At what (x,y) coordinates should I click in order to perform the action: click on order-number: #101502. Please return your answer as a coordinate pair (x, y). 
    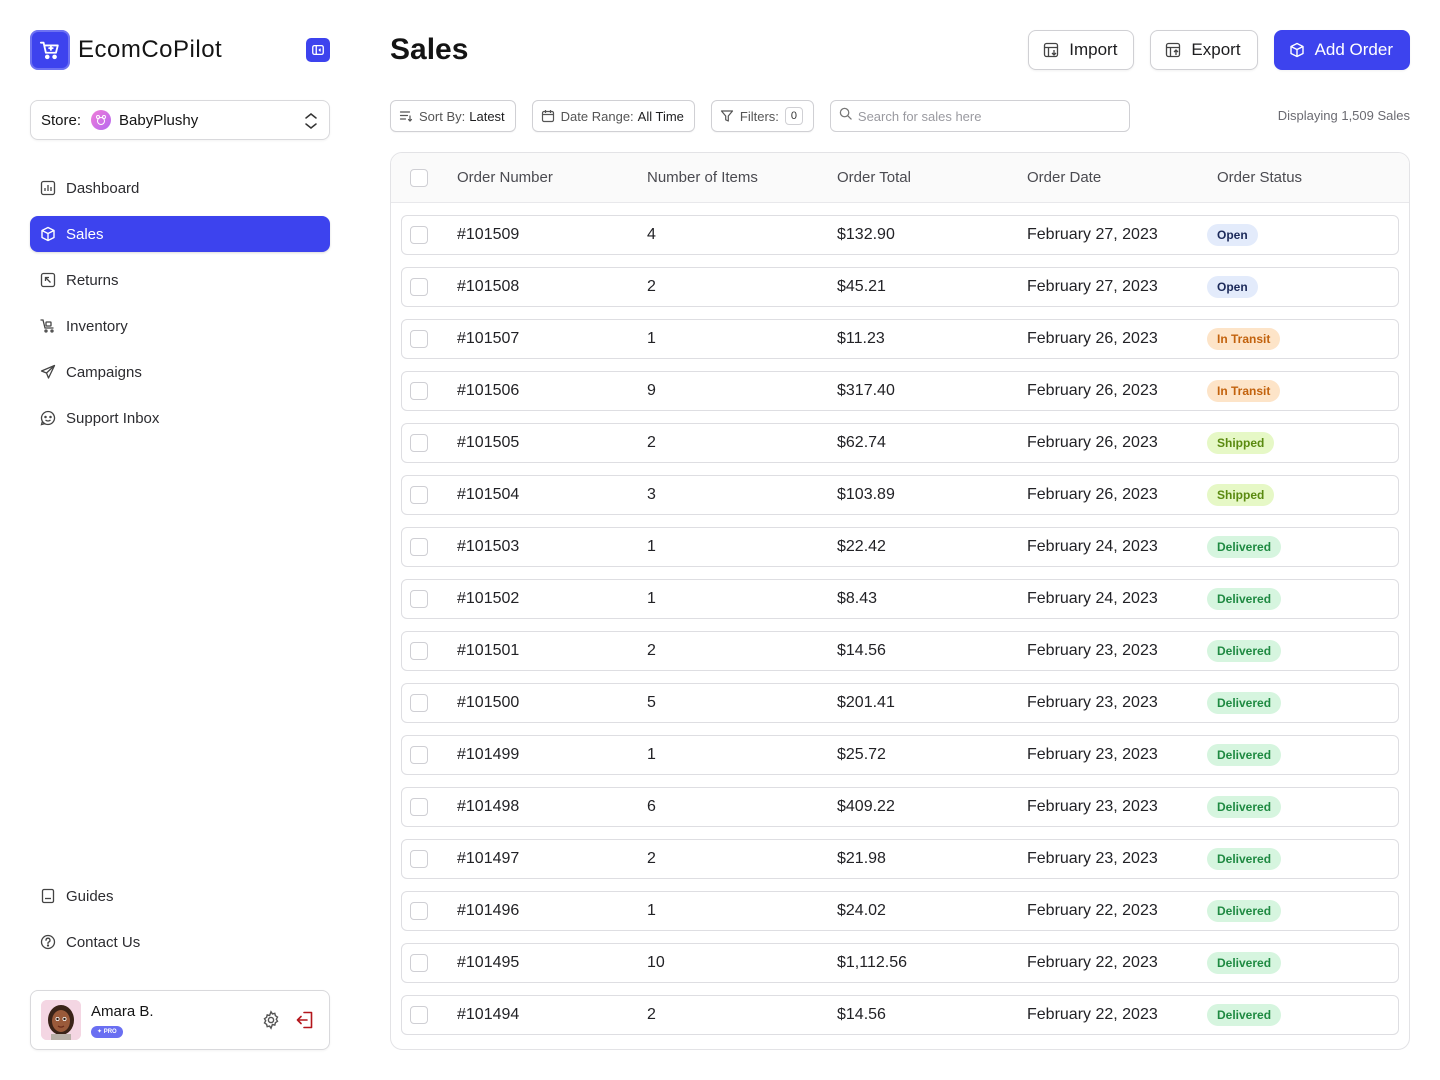
    Looking at the image, I should click on (488, 598).